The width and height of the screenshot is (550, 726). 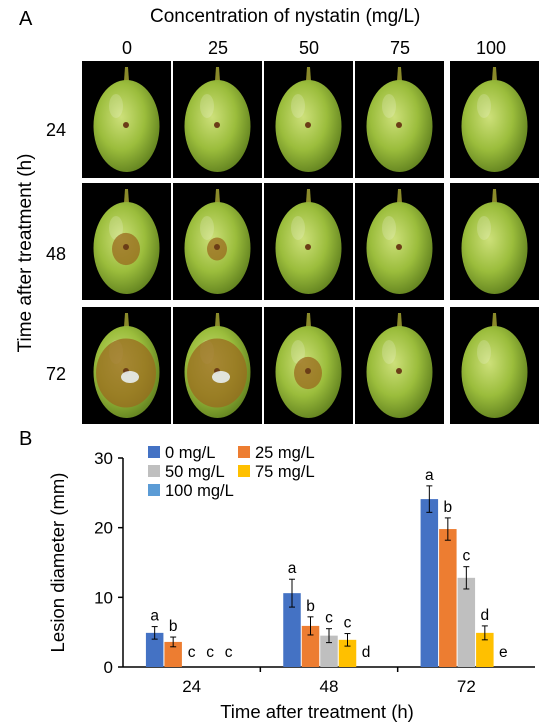 I want to click on y-tick-label: 10, so click(x=103, y=597).